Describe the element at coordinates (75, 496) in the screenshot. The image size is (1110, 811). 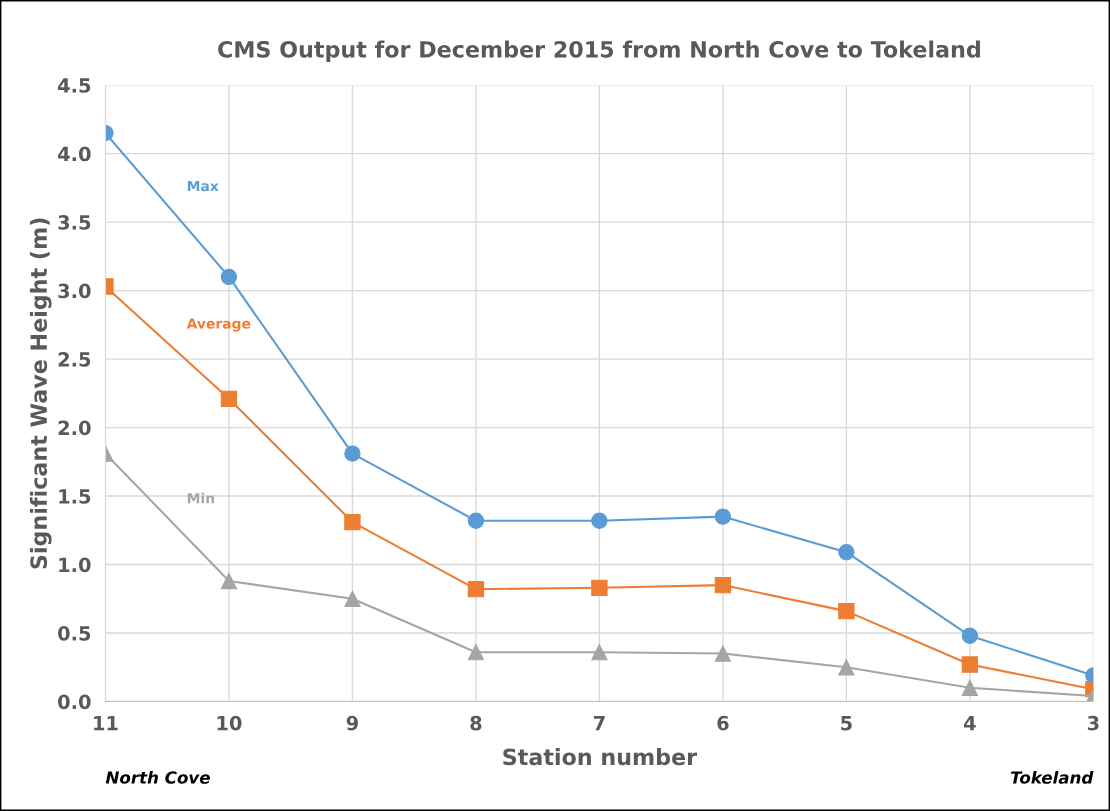
I see `y-tick-label: 1.5` at that location.